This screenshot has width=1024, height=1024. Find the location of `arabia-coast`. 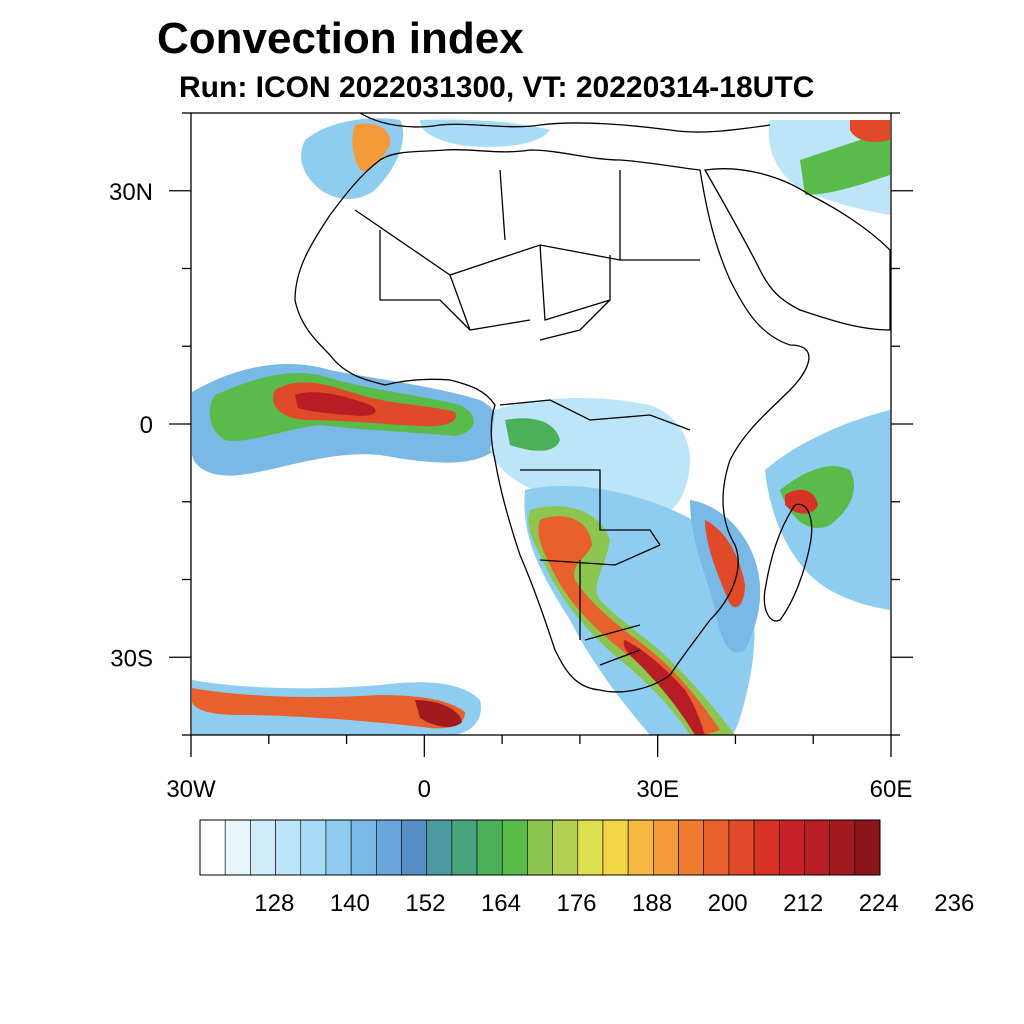

arabia-coast is located at coordinates (797, 249).